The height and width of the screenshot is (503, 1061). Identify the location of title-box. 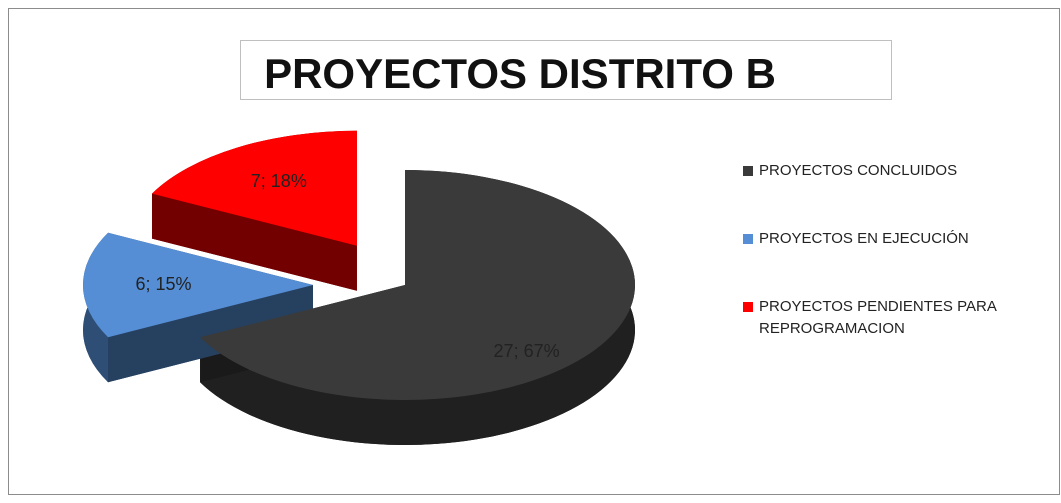
(566, 70).